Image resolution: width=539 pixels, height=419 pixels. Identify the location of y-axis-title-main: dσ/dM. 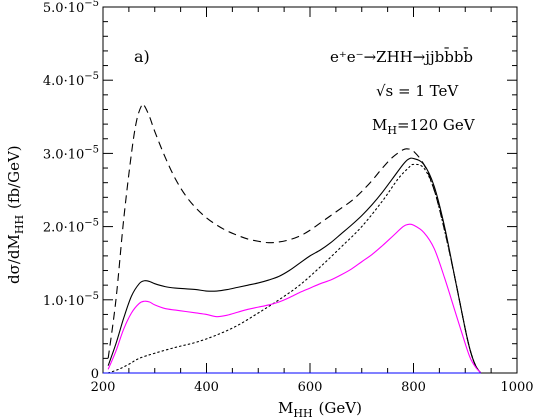
(14, 259).